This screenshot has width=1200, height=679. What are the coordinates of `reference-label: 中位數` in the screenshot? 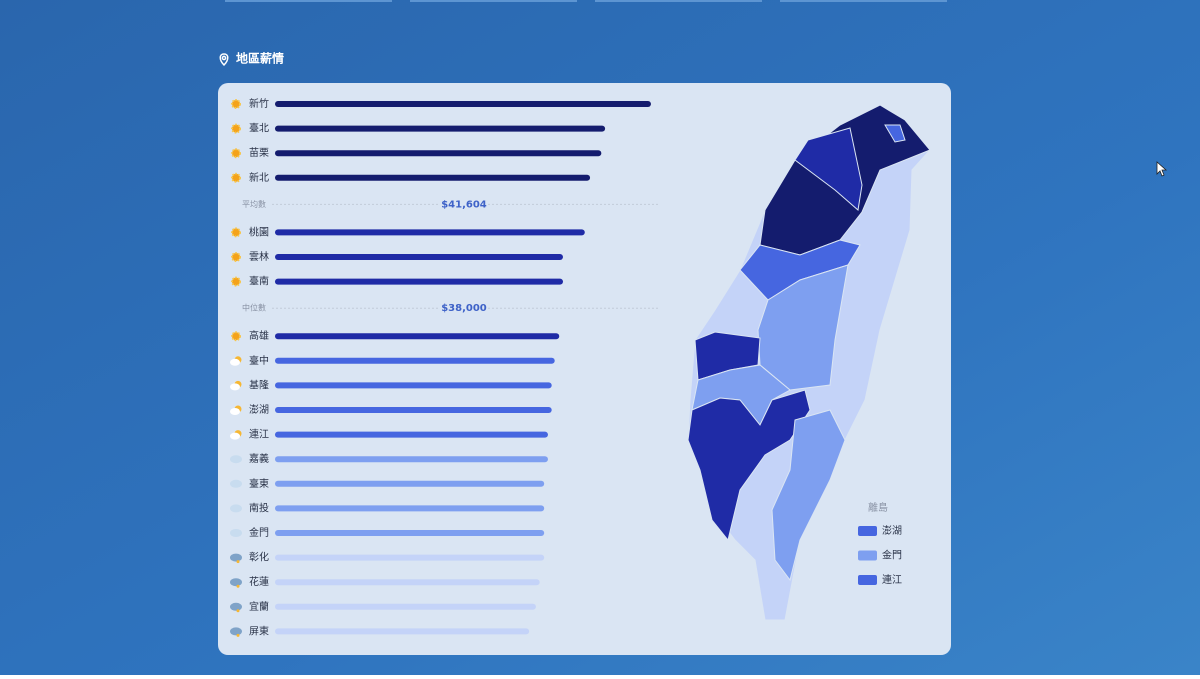 It's located at (254, 308).